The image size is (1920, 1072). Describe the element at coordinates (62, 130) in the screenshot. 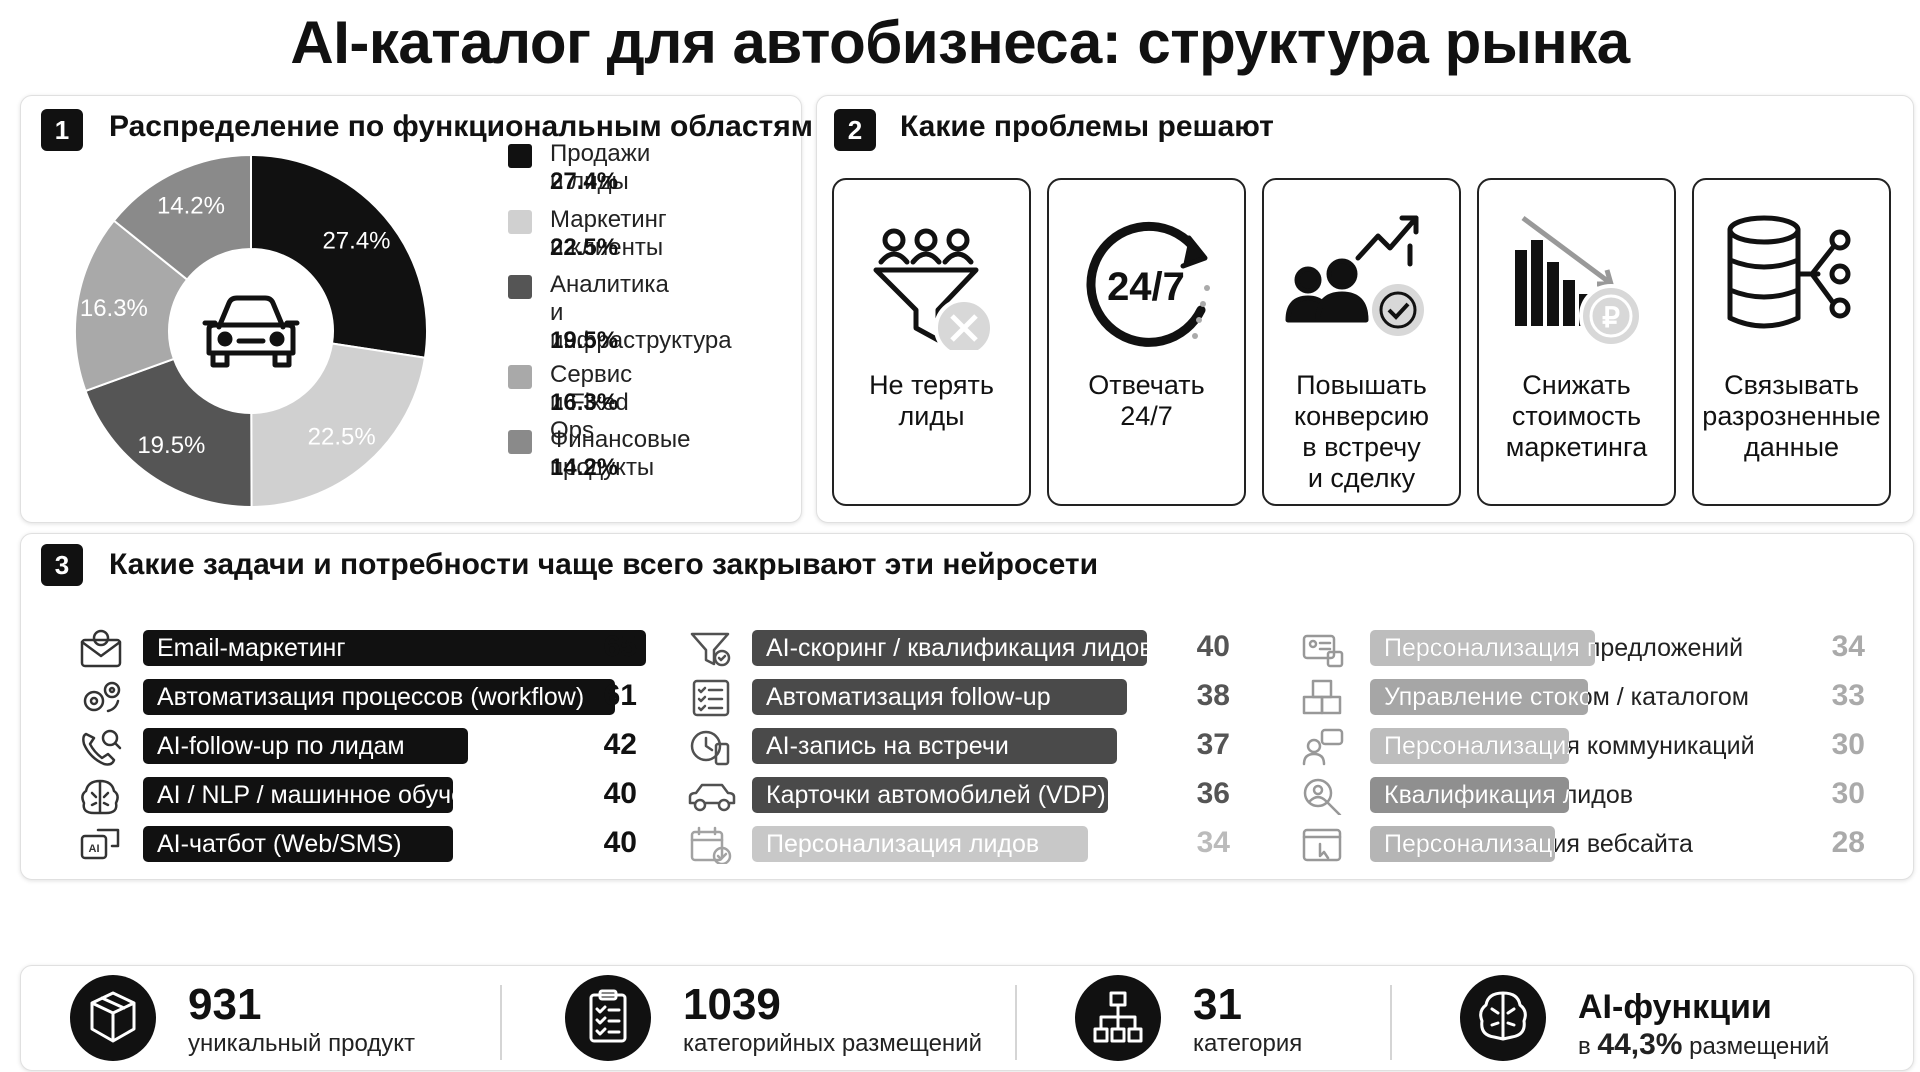

I see `section-number-1: 1` at that location.